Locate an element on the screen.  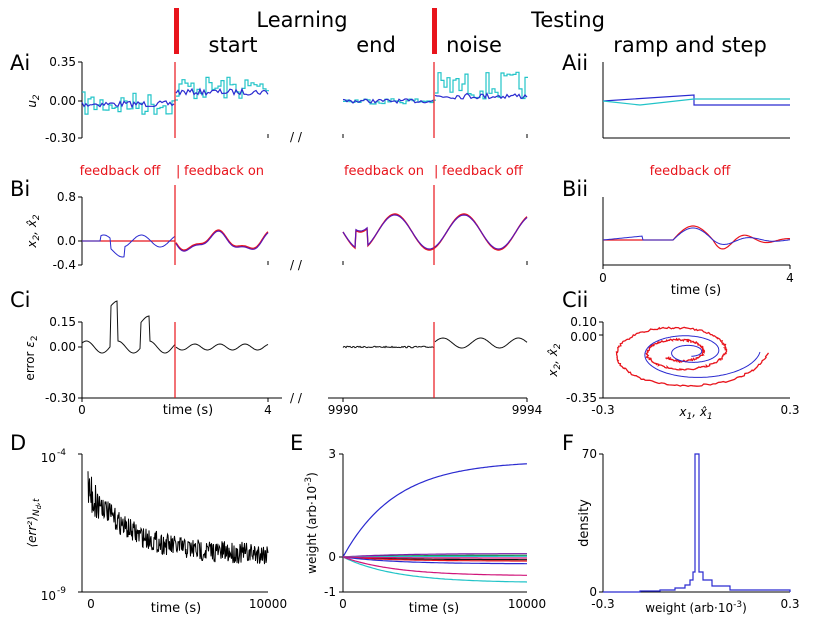
Cii-xtick-1: 0.3 is located at coordinates (789, 410).